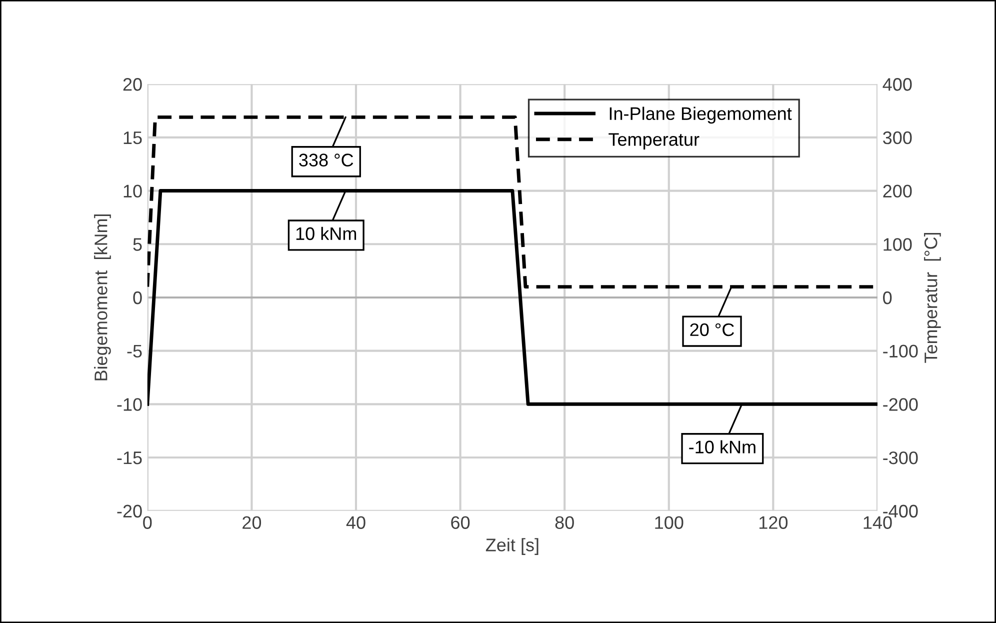 This screenshot has height=623, width=996. Describe the element at coordinates (878, 522) in the screenshot. I see `x-tick-label: 140` at that location.